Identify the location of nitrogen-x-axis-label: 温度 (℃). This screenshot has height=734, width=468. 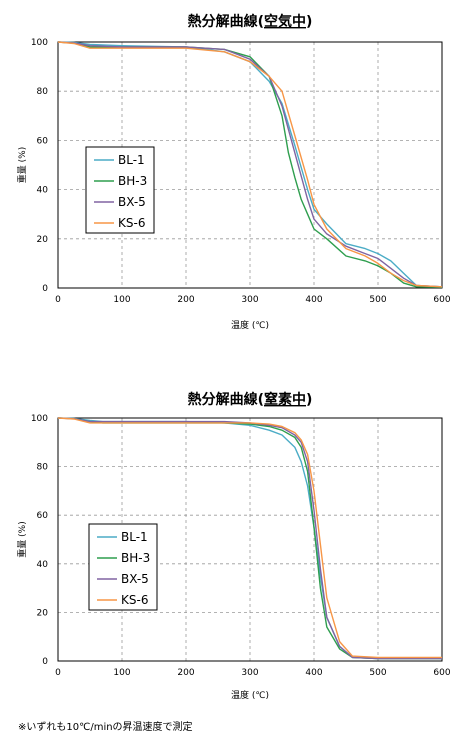
(250, 695).